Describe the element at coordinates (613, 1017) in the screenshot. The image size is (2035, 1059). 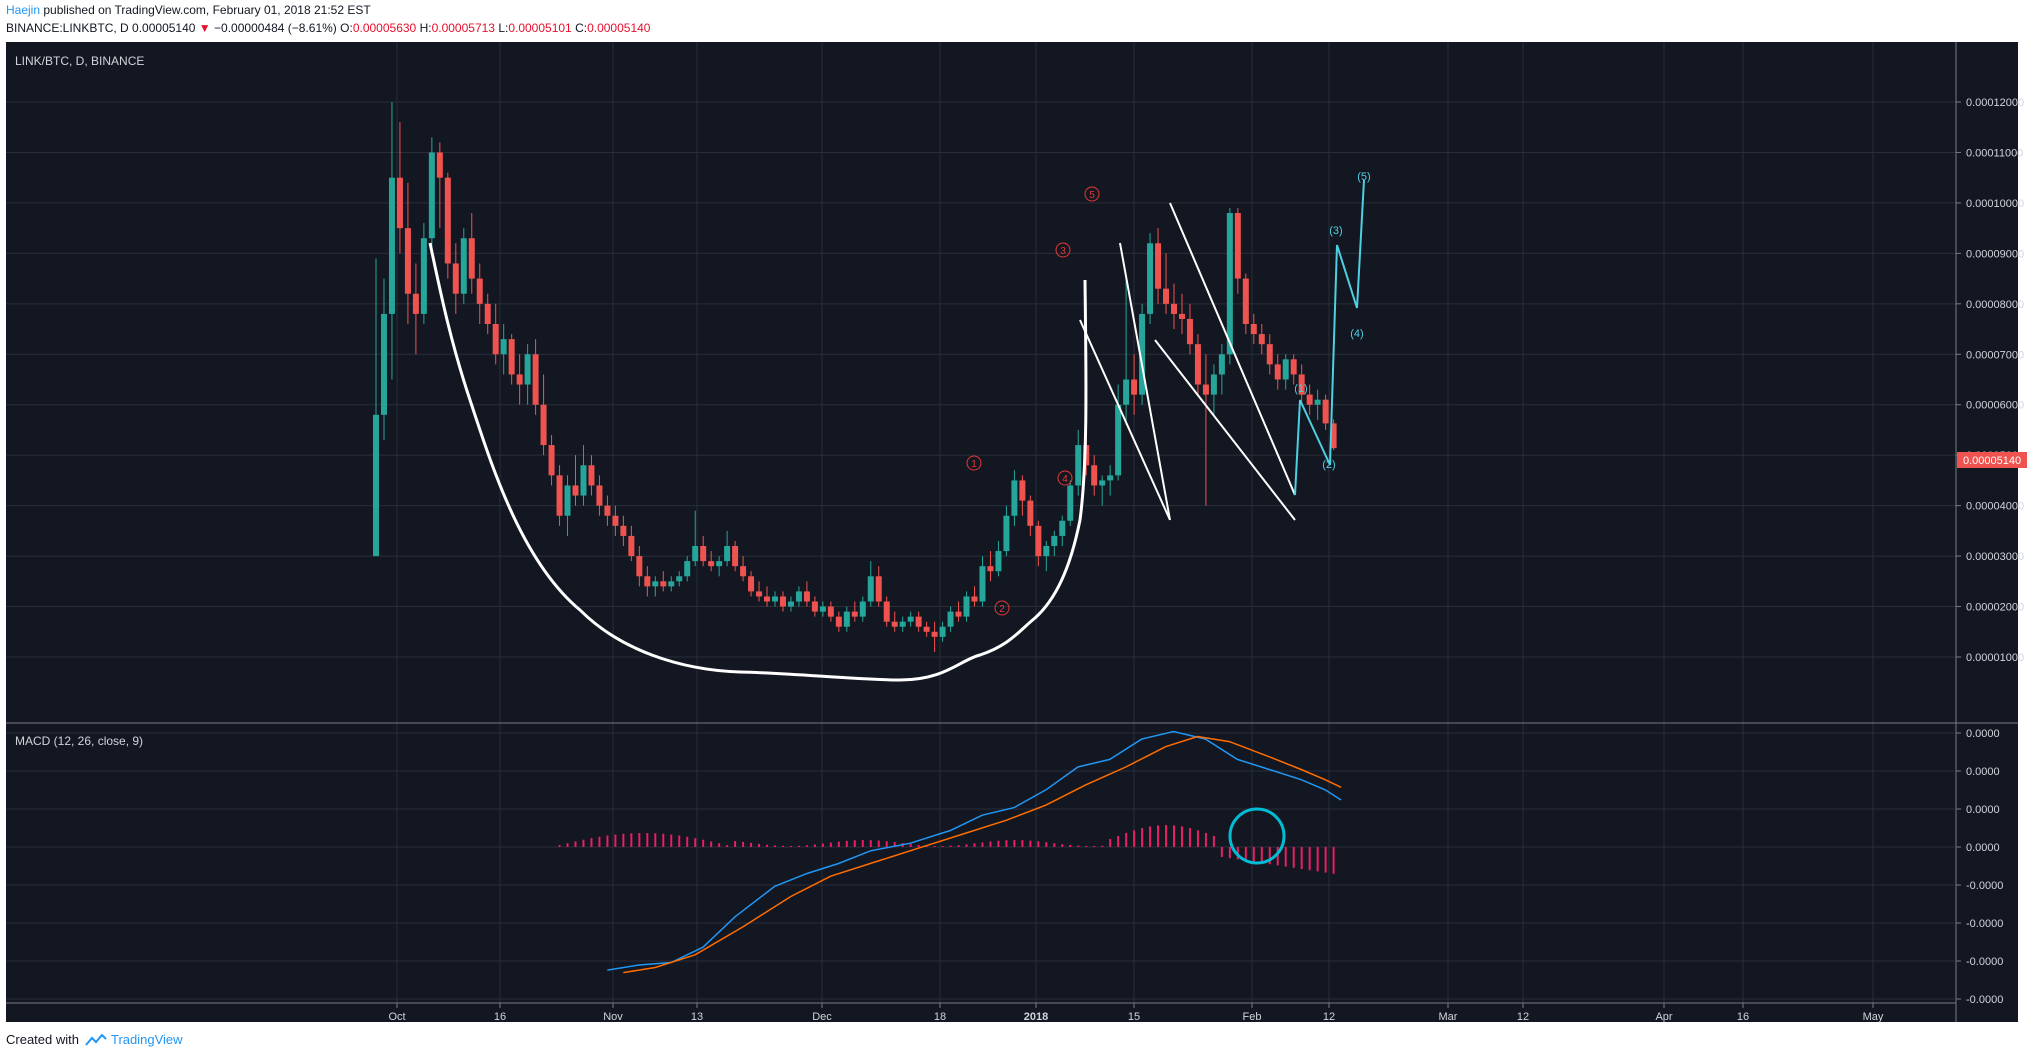
I see `x-tick-label: Nov` at that location.